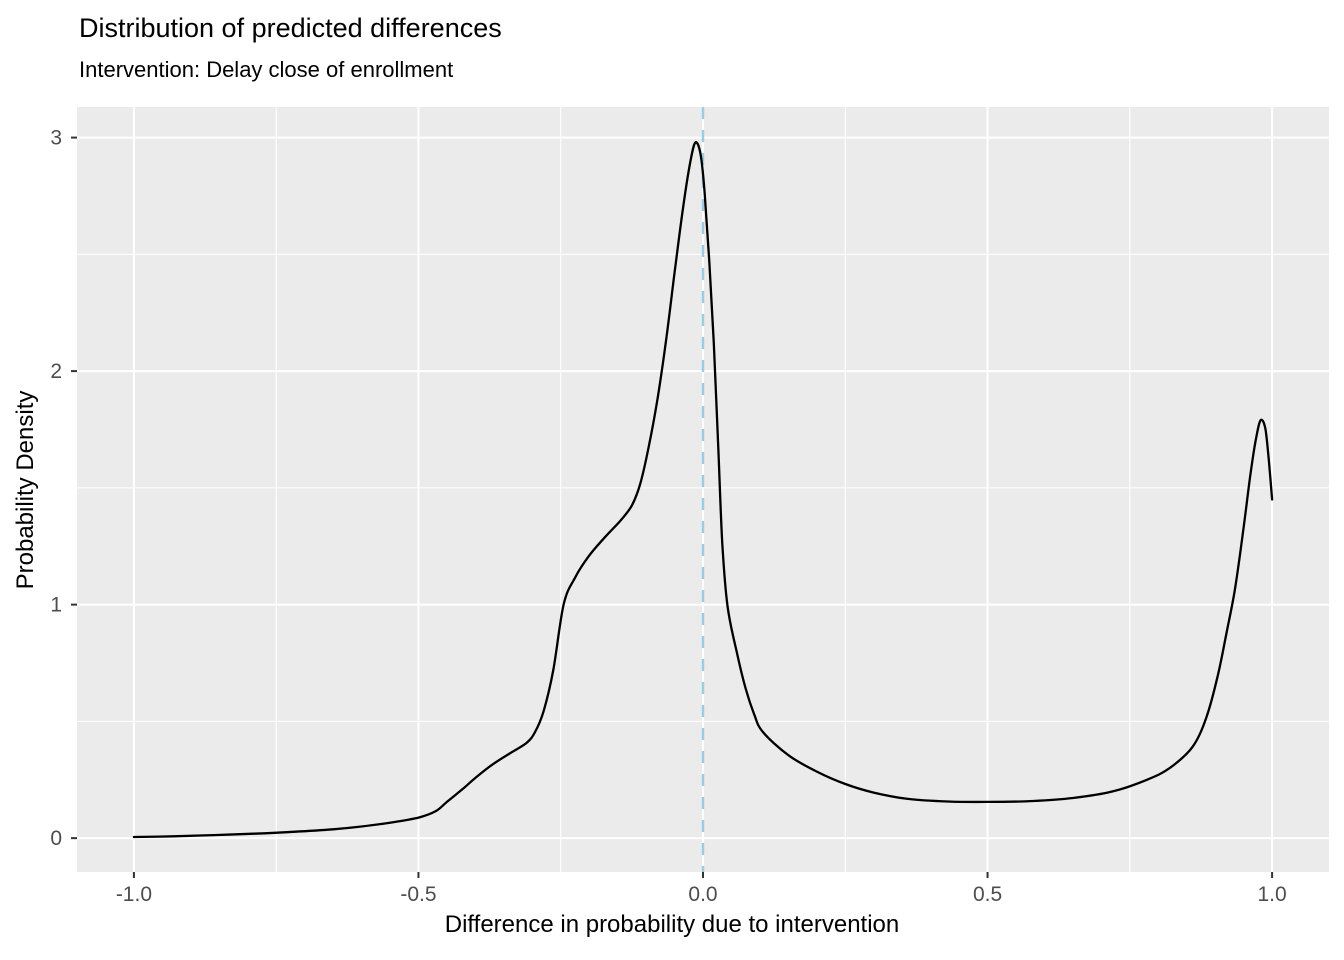 The height and width of the screenshot is (960, 1344). Describe the element at coordinates (1271, 894) in the screenshot. I see `x-tick-label: 1.0` at that location.